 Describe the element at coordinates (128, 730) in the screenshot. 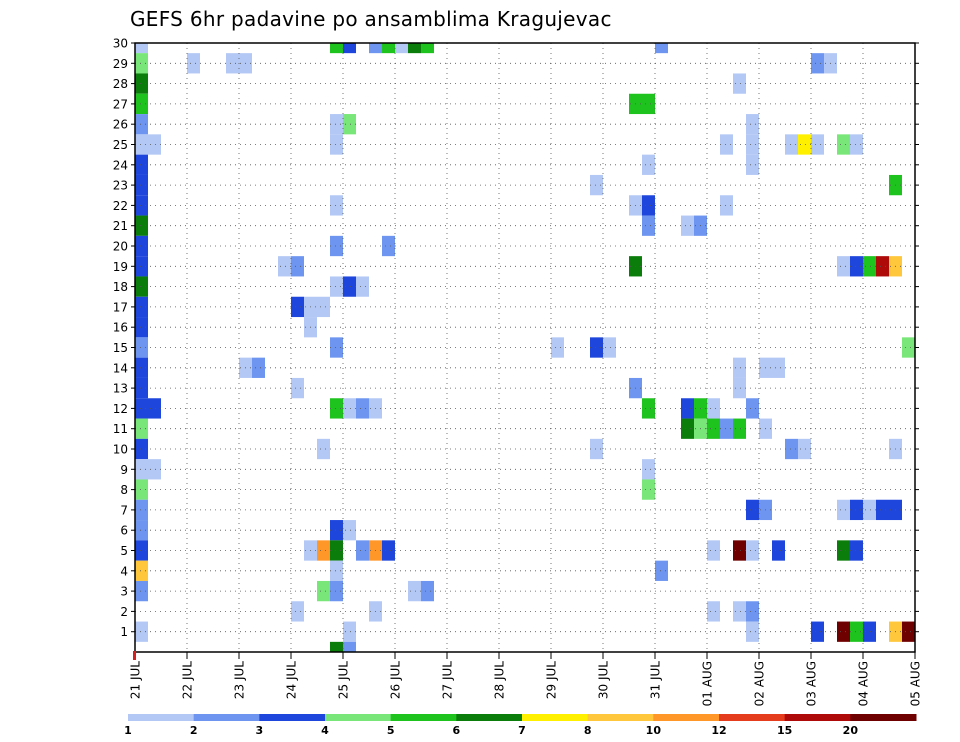

I see `colorbar-label: 1` at that location.